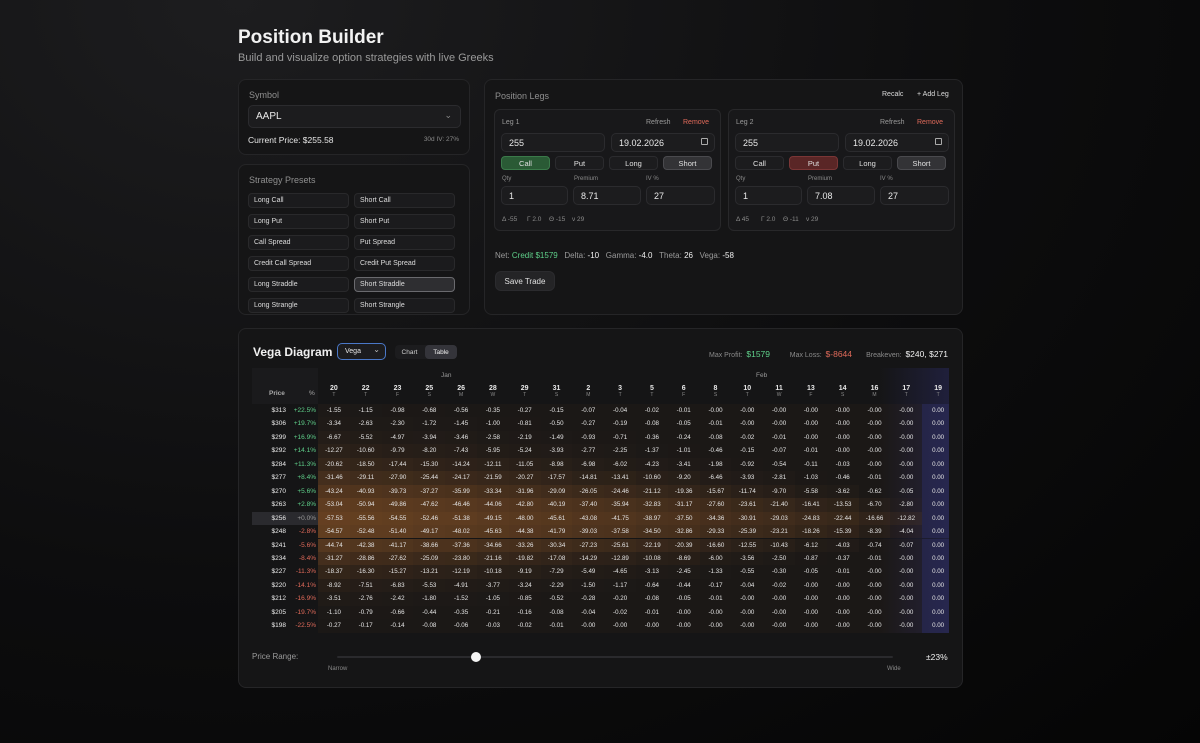 The image size is (1200, 743). Describe the element at coordinates (404, 221) in the screenshot. I see `preset-short-put: Short Put` at that location.